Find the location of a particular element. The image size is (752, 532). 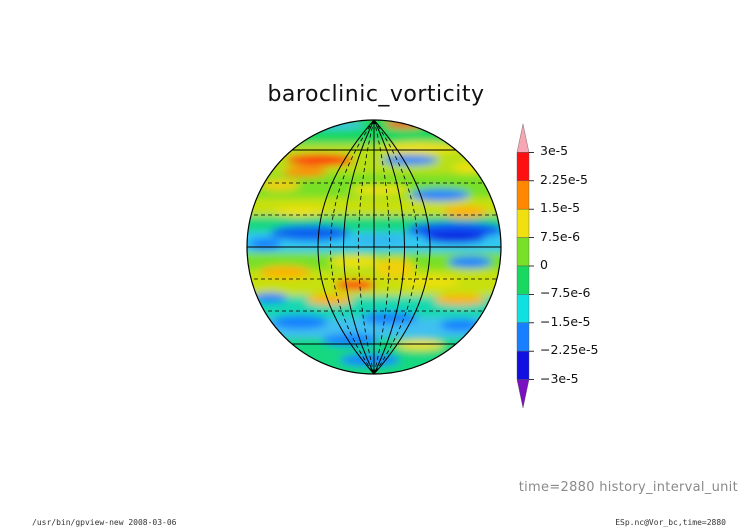

colorbar-label: 1.5e-5 is located at coordinates (560, 208).